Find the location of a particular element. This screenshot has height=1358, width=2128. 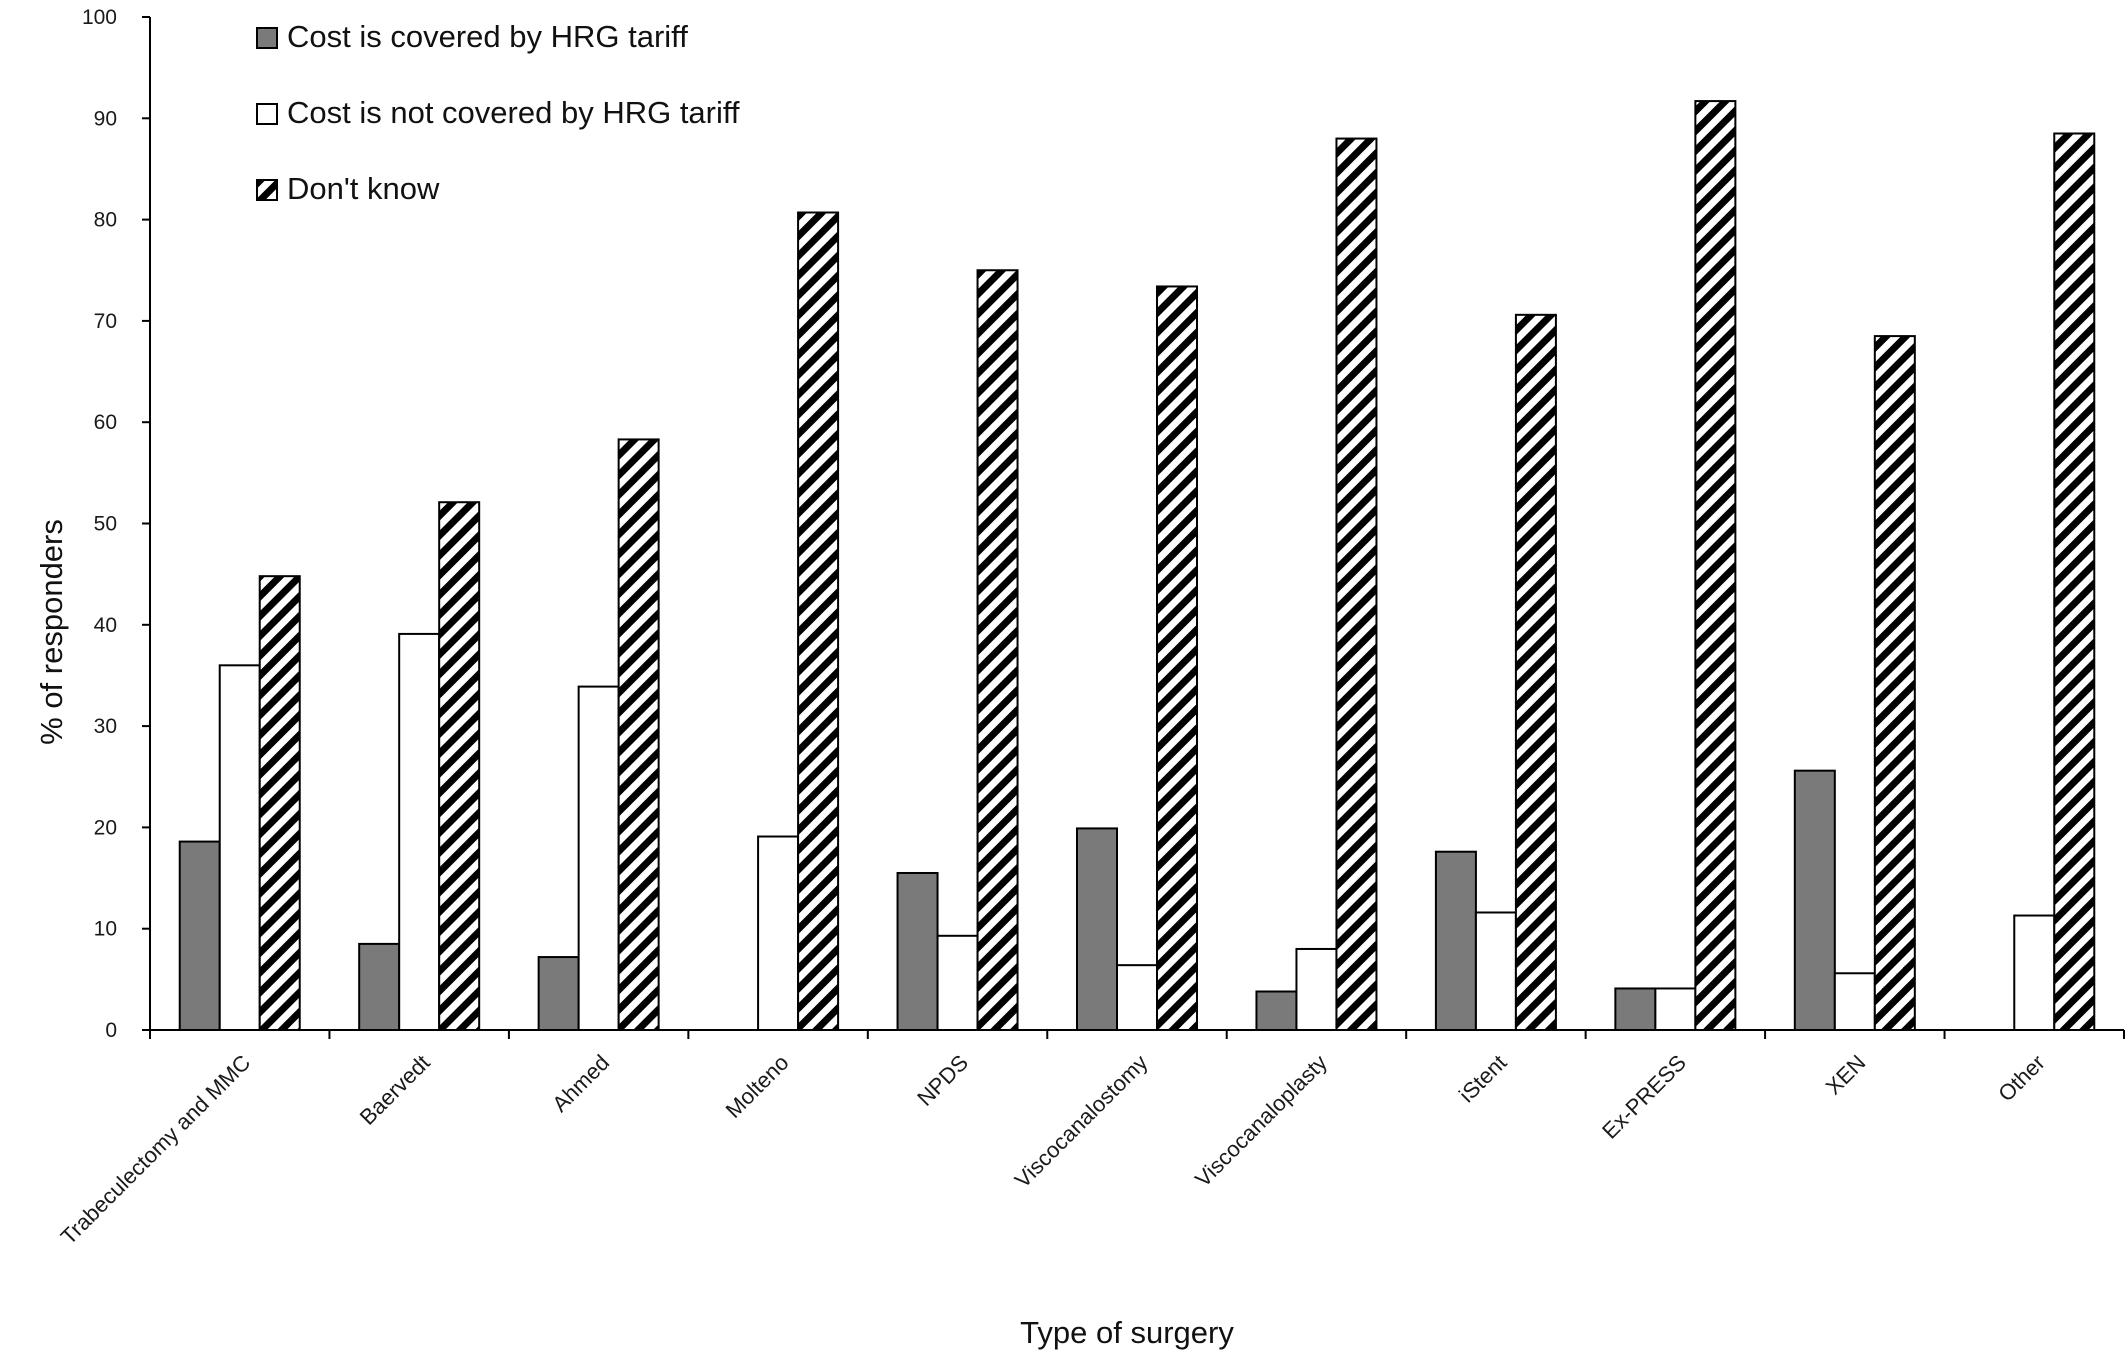

y-tick-label: 10 is located at coordinates (105, 929).